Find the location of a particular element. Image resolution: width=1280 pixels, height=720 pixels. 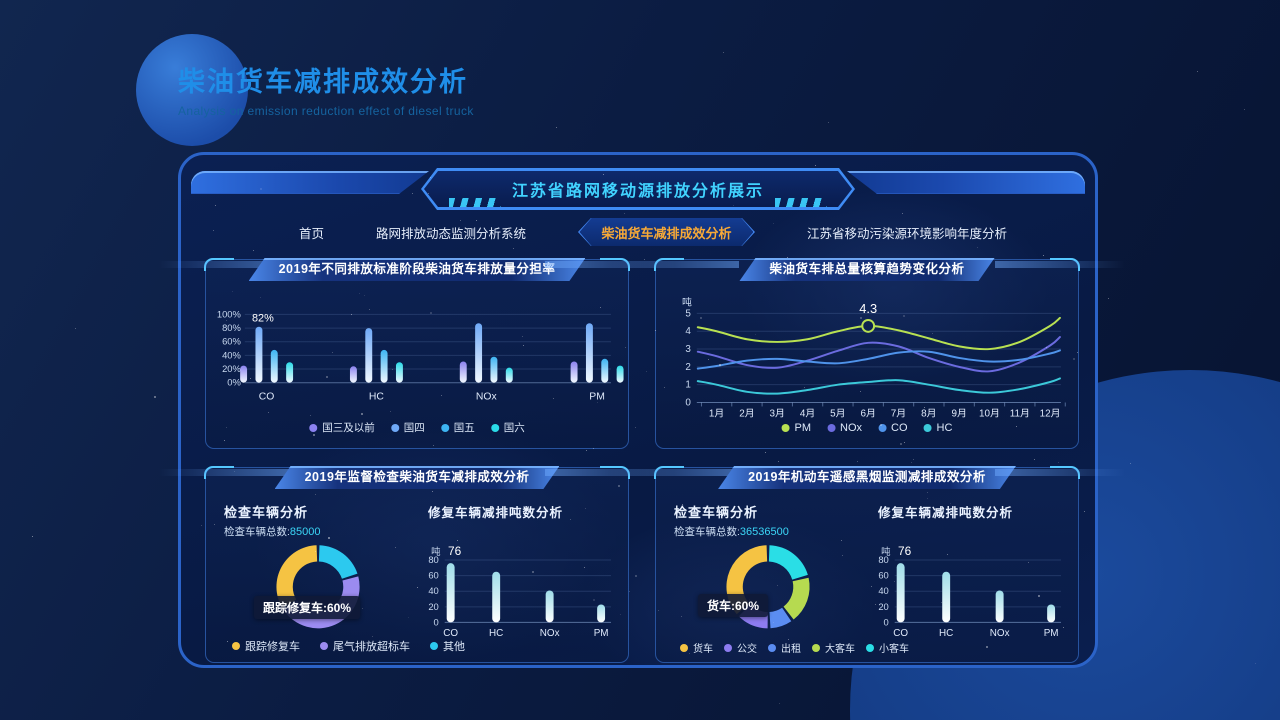

svg-text: 1月 is located at coordinates (716, 413).